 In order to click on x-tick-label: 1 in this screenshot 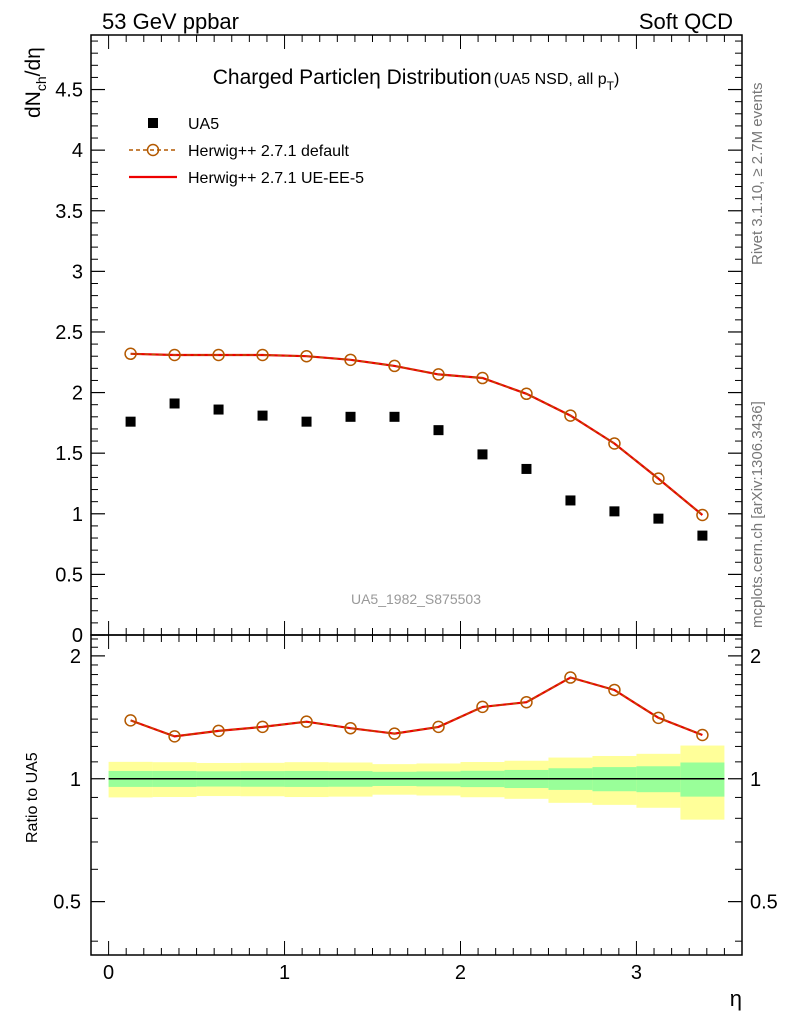, I will do `click(284, 973)`.